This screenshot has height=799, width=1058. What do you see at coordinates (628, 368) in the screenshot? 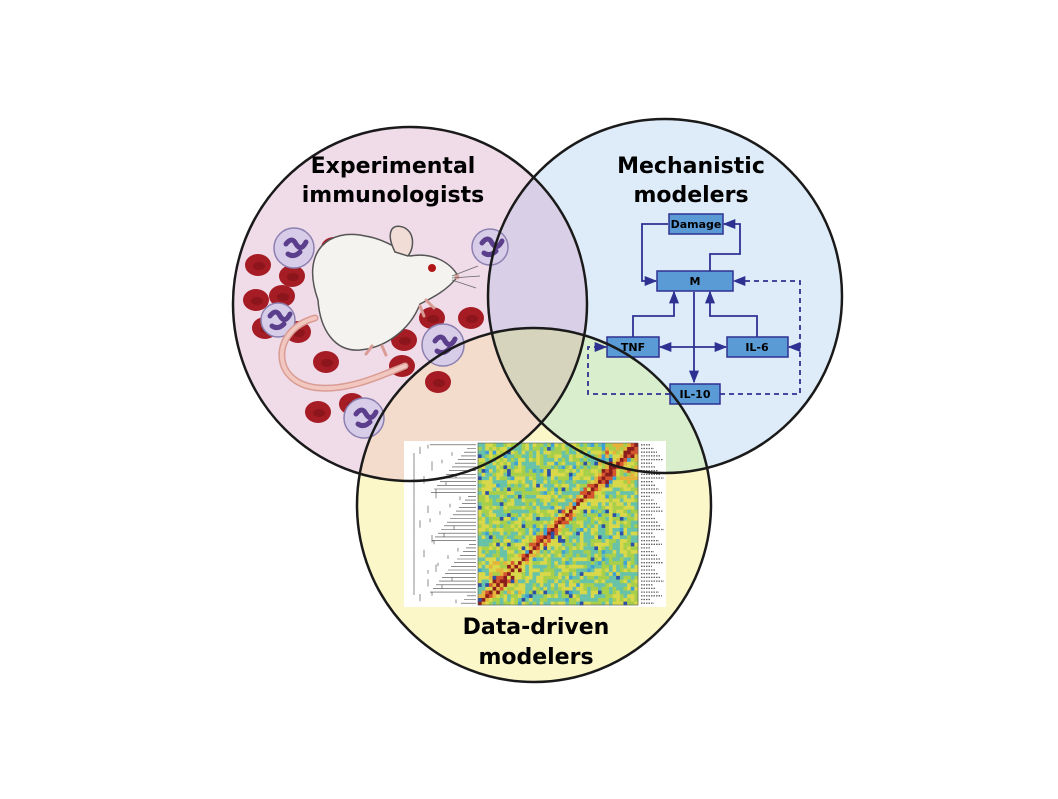
I see `edge-il10-loop-left` at bounding box center [628, 368].